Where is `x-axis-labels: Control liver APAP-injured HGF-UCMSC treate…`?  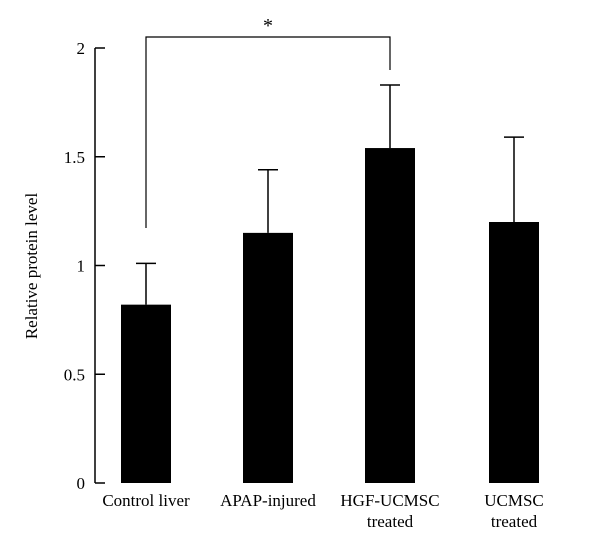 x-axis-labels: Control liver APAP-injured HGF-UCMSC treate… is located at coordinates (322, 511).